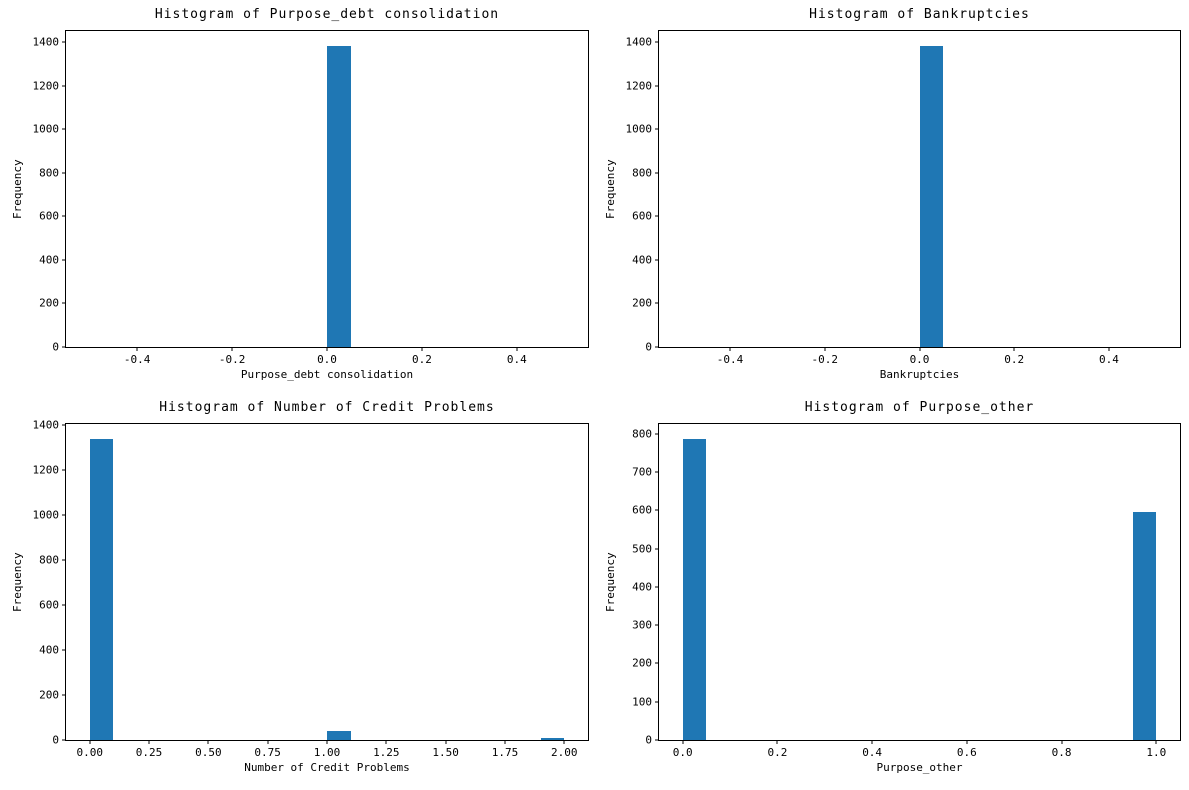 This screenshot has width=1189, height=790. Describe the element at coordinates (89, 752) in the screenshot. I see `x-tick-label: 0.00` at that location.